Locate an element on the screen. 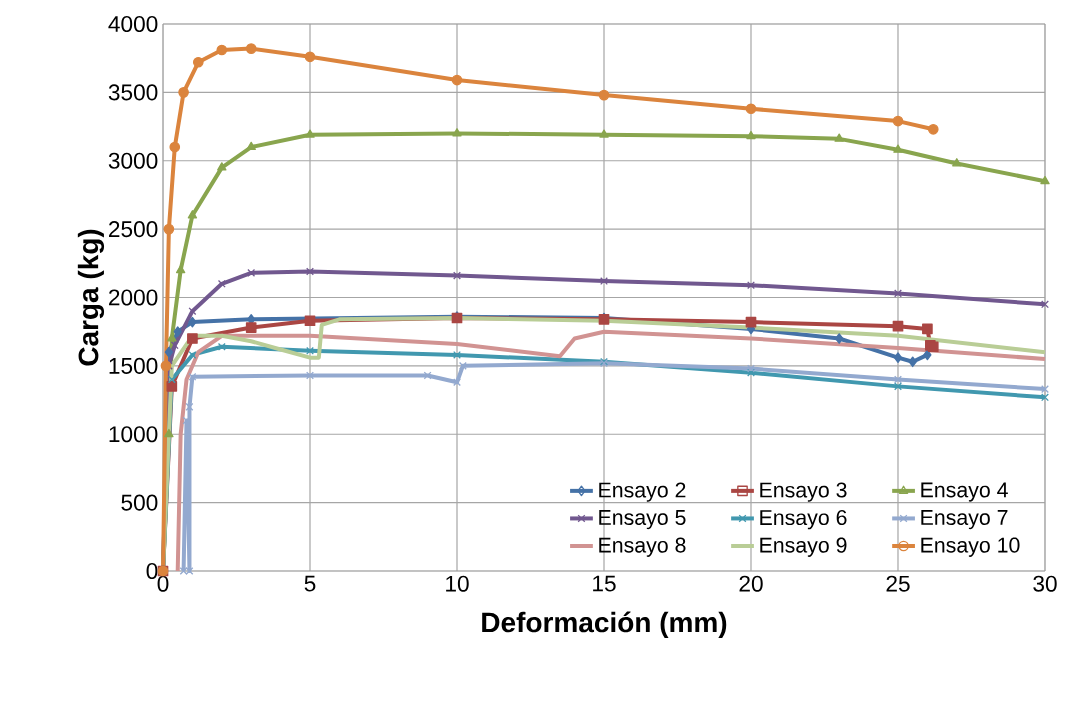 This screenshot has width=1065, height=704. x-tick-label: 25 is located at coordinates (898, 583).